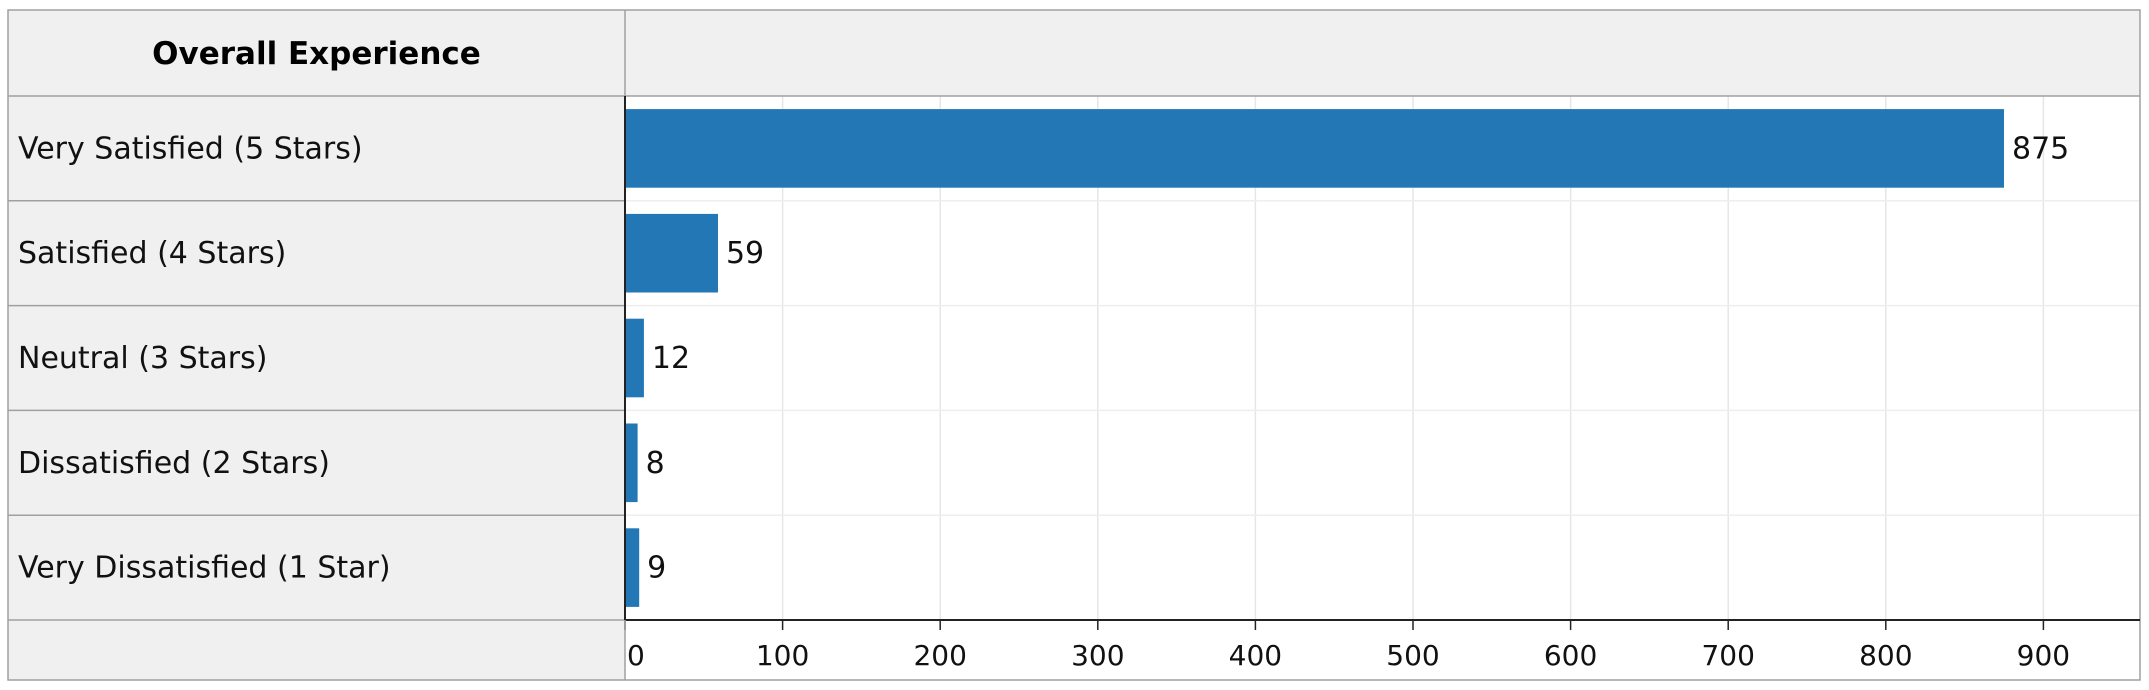  What do you see at coordinates (174, 463) in the screenshot?
I see `category-label: Dissatisfied (2 Stars)` at bounding box center [174, 463].